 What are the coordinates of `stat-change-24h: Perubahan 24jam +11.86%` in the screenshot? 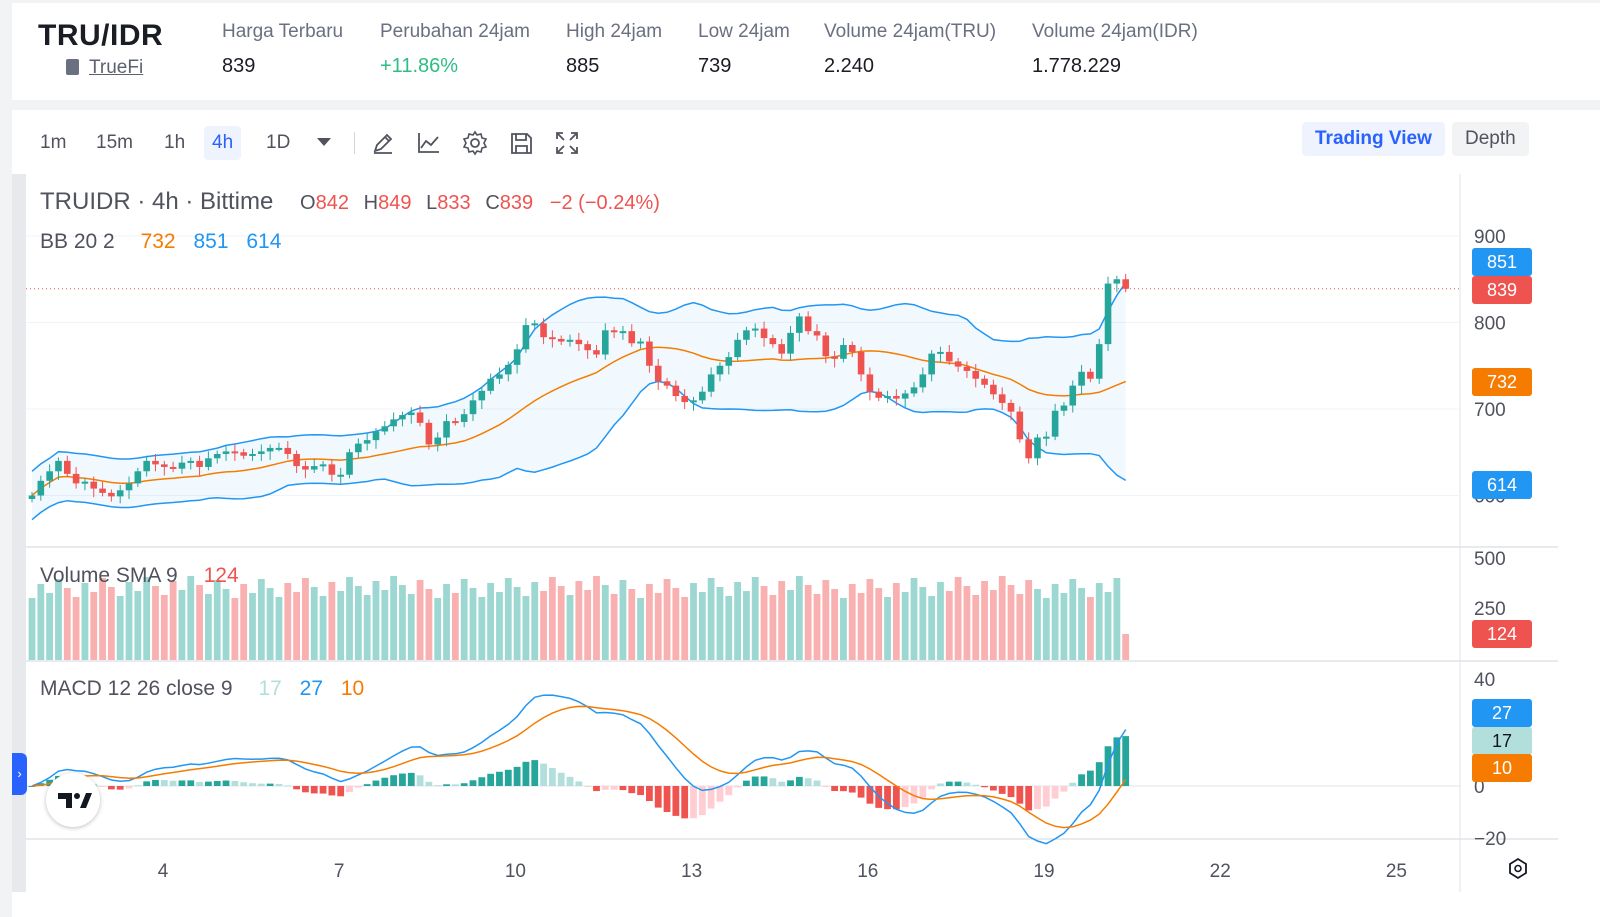 It's located at (455, 49).